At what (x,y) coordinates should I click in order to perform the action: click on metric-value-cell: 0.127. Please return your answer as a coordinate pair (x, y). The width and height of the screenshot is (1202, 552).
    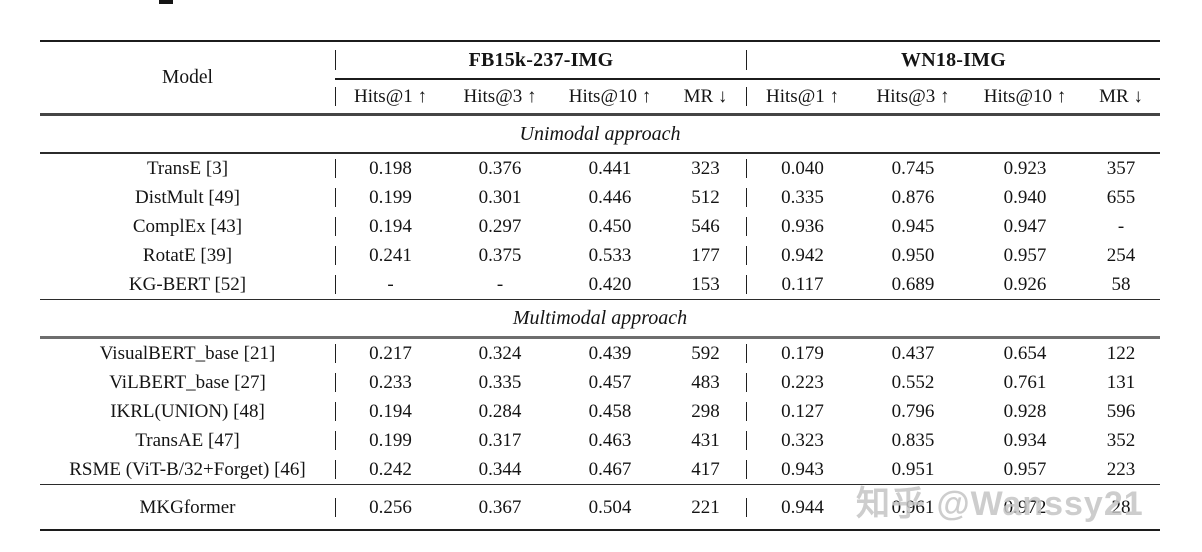
    Looking at the image, I should click on (802, 411).